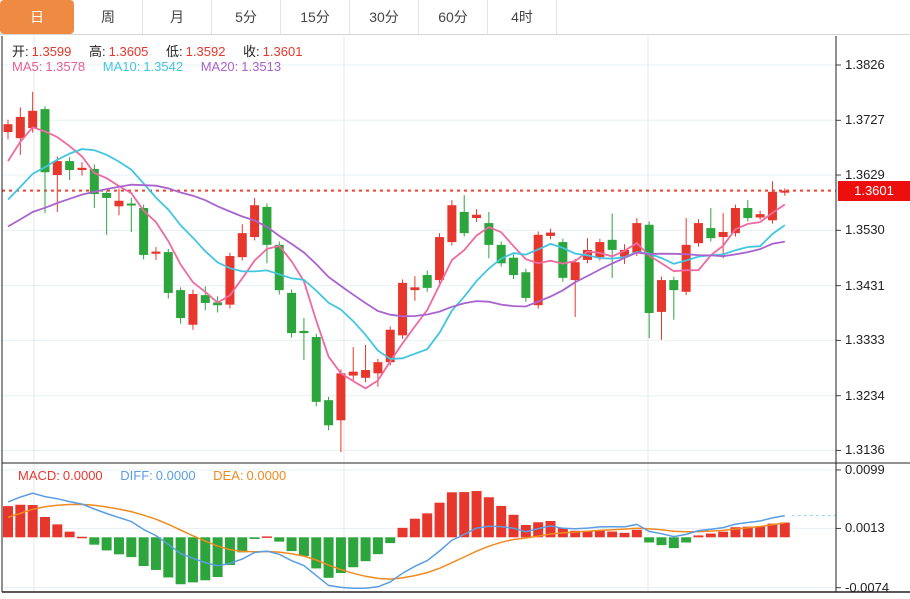 The width and height of the screenshot is (910, 599). Describe the element at coordinates (315, 17) in the screenshot. I see `tab-15min: 15分` at that location.